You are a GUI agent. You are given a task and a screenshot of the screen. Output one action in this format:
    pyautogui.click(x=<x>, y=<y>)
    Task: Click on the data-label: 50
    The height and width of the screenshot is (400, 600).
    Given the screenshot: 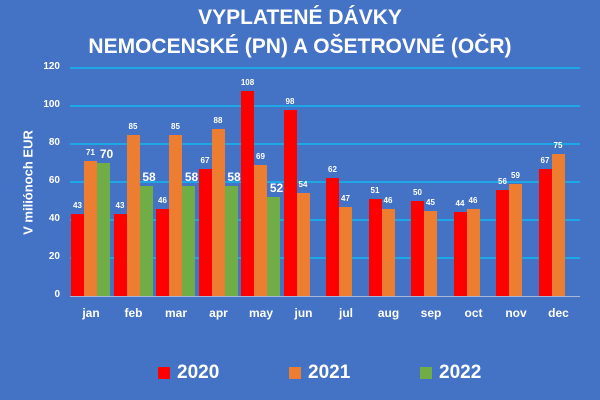 What is the action you would take?
    pyautogui.click(x=417, y=192)
    